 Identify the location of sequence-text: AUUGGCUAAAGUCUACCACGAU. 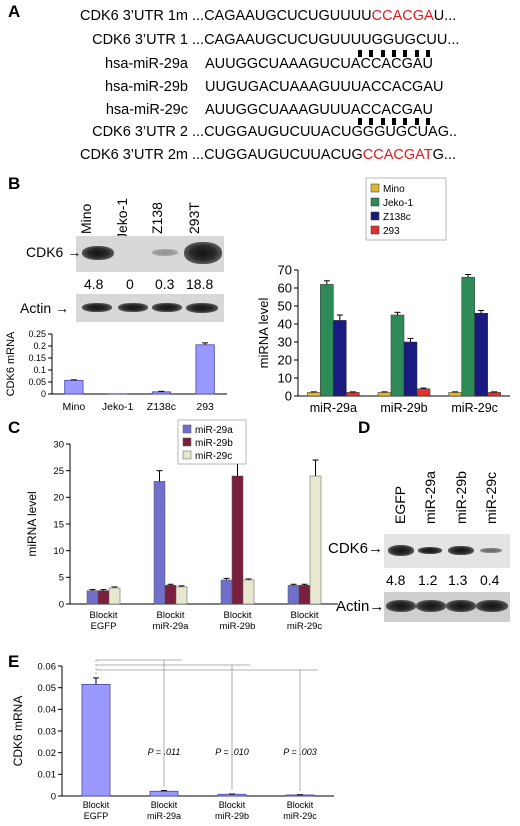
(319, 64).